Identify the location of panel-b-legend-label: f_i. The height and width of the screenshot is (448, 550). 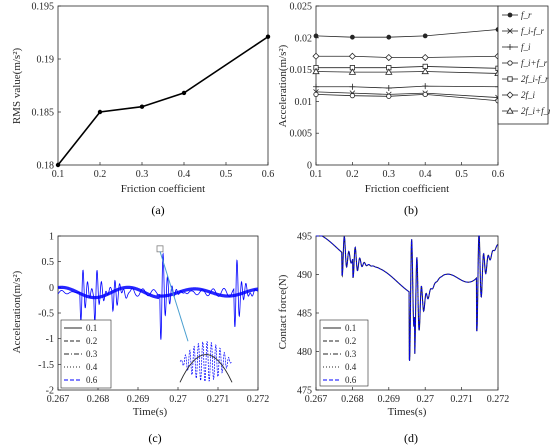
(526, 47).